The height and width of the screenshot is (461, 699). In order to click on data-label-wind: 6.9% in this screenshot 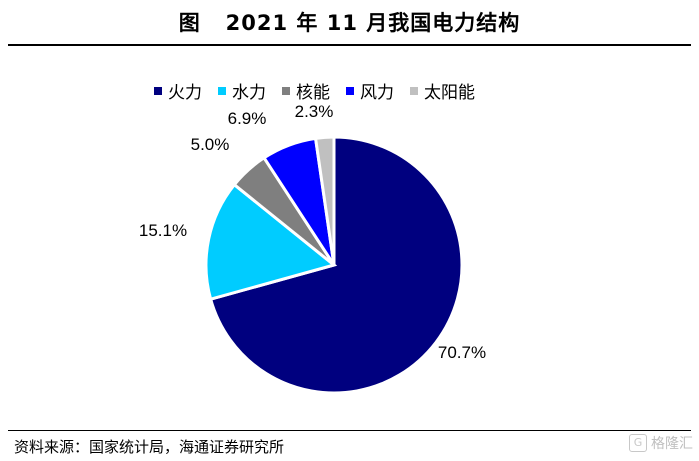, I will do `click(247, 118)`.